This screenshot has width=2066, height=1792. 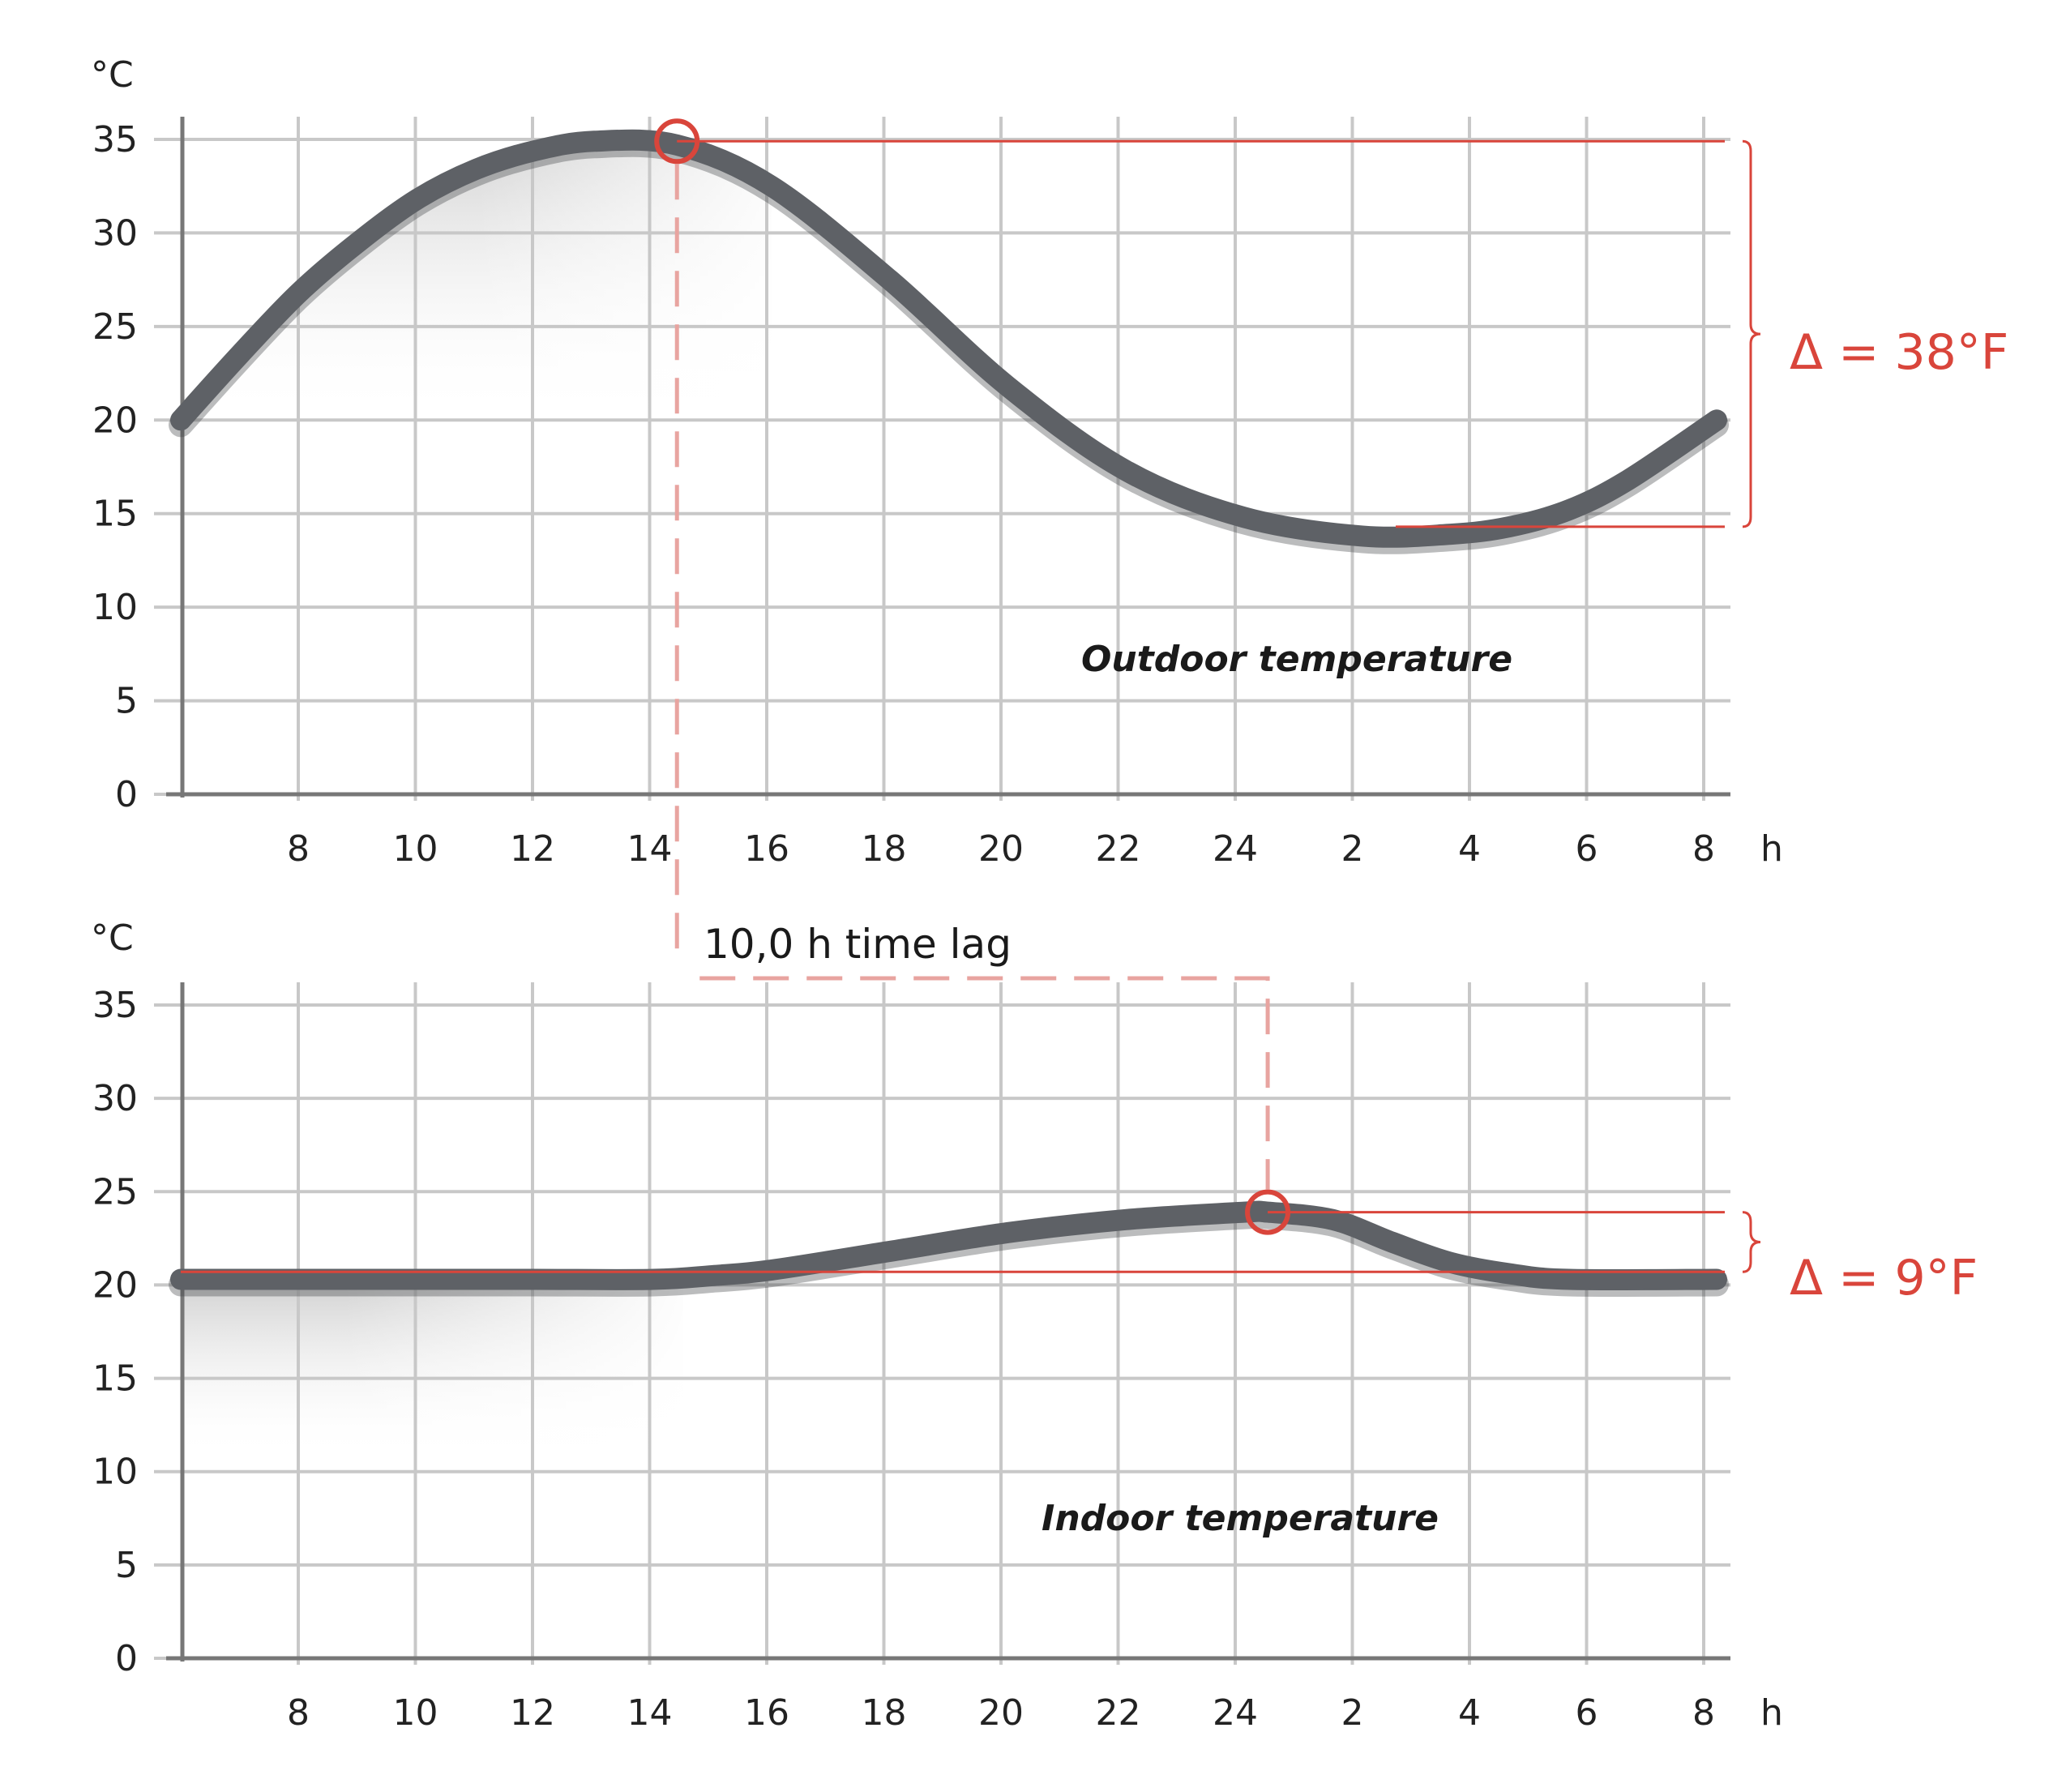 What do you see at coordinates (1240, 1518) in the screenshot?
I see `chart-title: Indoor temperature` at bounding box center [1240, 1518].